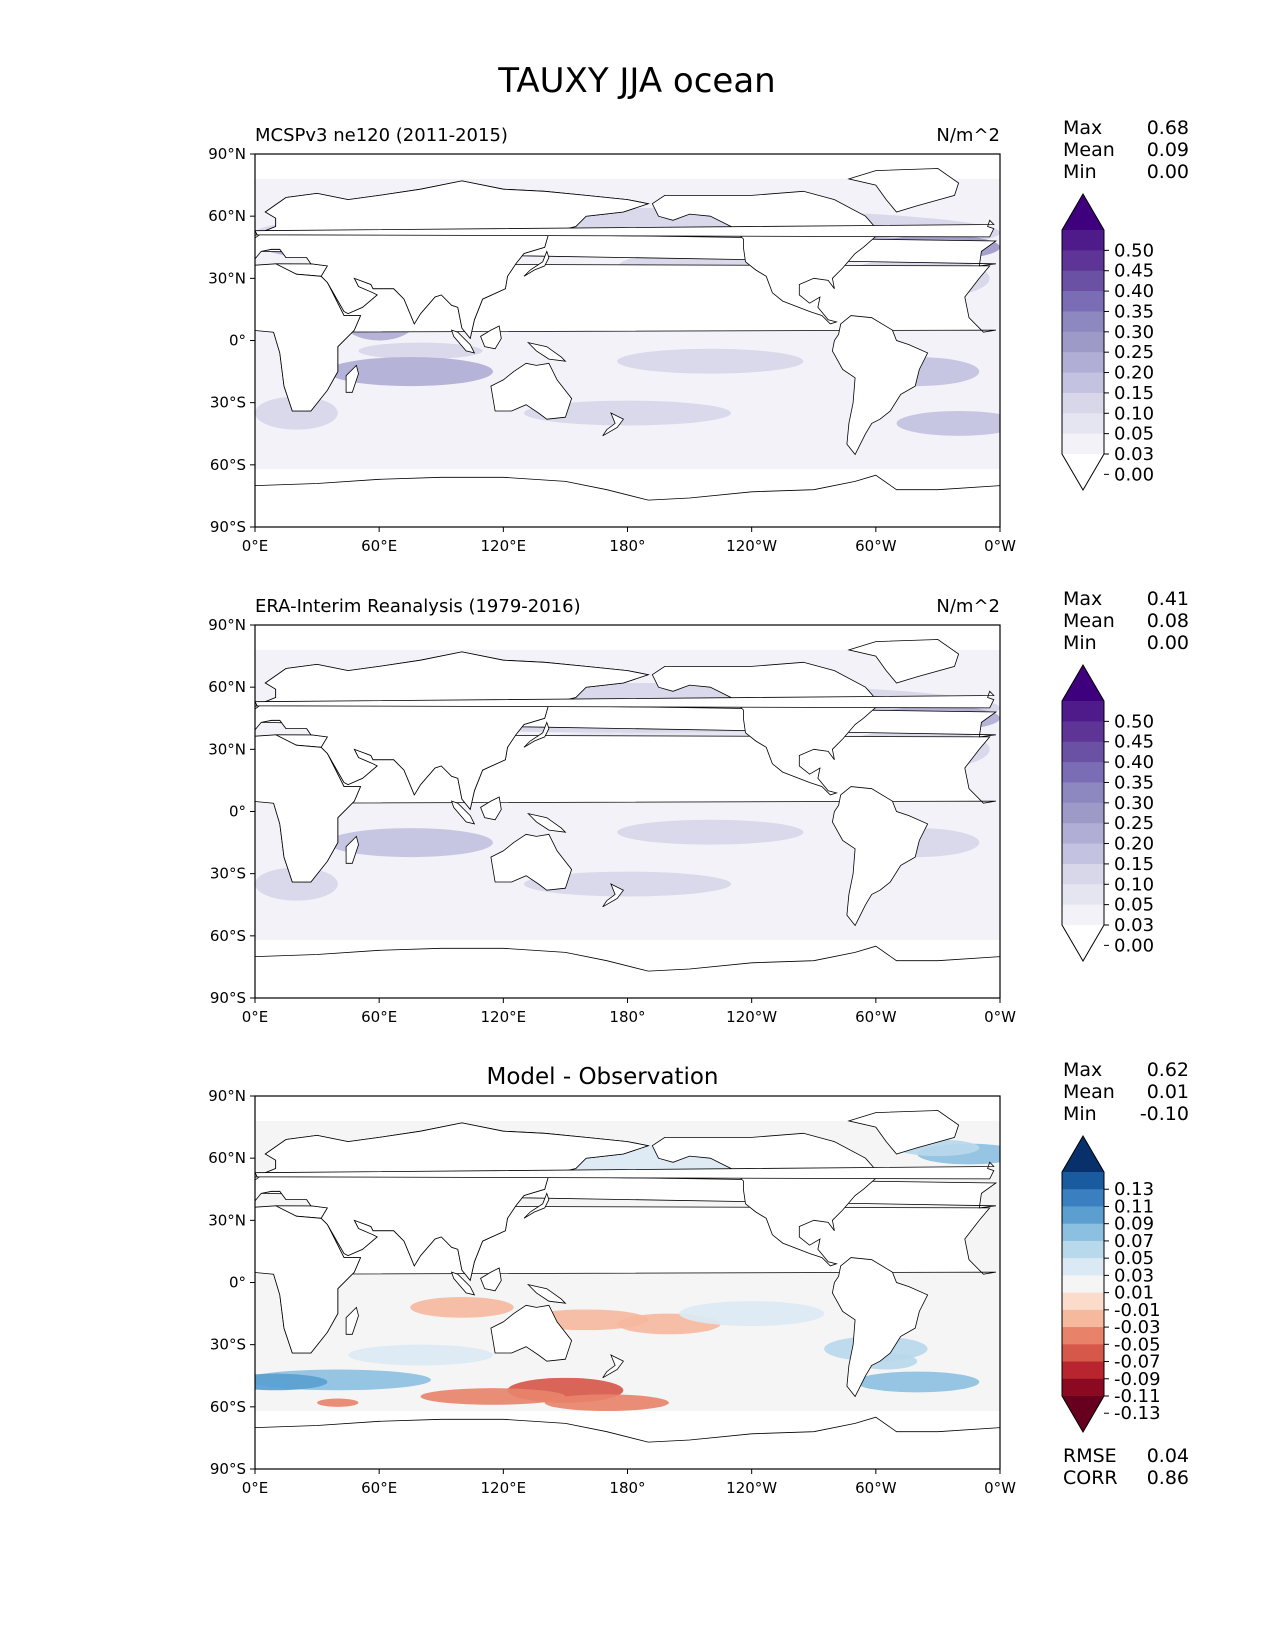 This screenshot has height=1650, width=1275. What do you see at coordinates (237, 812) in the screenshot?
I see `lat-tick-label: 0°` at bounding box center [237, 812].